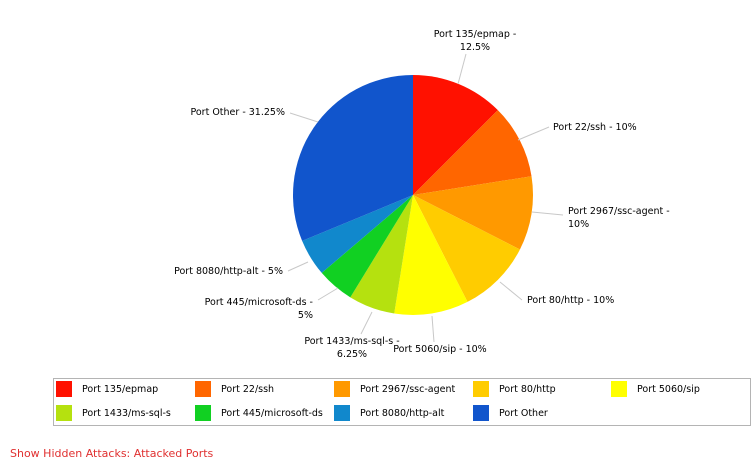 The height and width of the screenshot is (460, 751). Describe the element at coordinates (668, 389) in the screenshot. I see `legend-label: Port 5060/sip` at that location.